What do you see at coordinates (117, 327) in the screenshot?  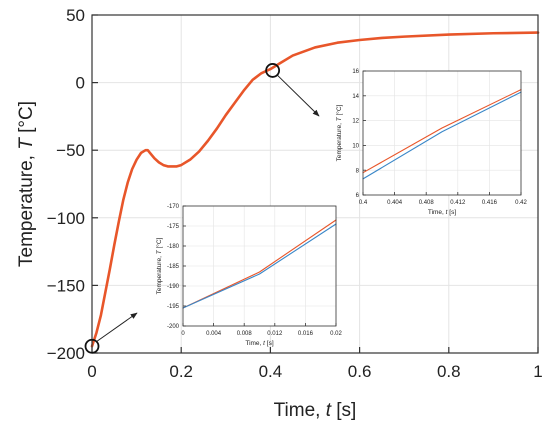 I see `zoom-arrow-start` at bounding box center [117, 327].